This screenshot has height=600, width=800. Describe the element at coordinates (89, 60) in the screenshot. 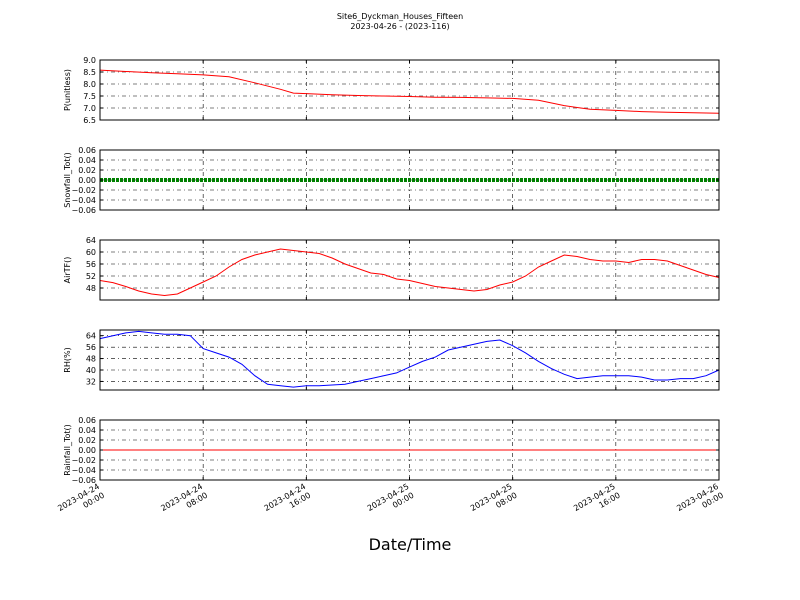

I see `y-tick-label: 9.0` at that location.